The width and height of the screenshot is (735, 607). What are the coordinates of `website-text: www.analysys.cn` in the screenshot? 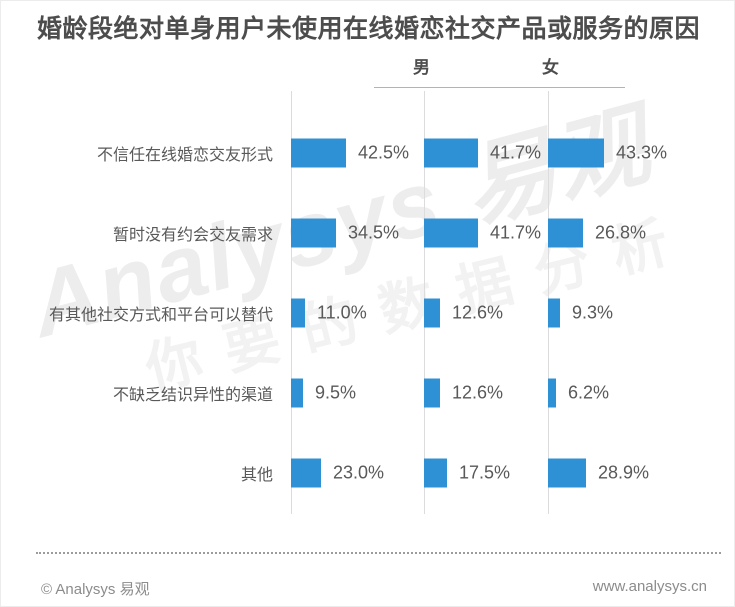 It's located at (649, 586).